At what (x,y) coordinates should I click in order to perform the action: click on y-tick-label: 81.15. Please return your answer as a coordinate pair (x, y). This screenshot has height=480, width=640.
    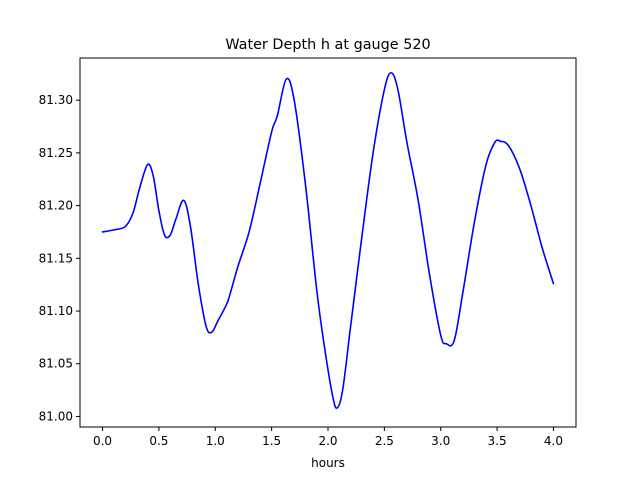
    Looking at the image, I should click on (56, 258).